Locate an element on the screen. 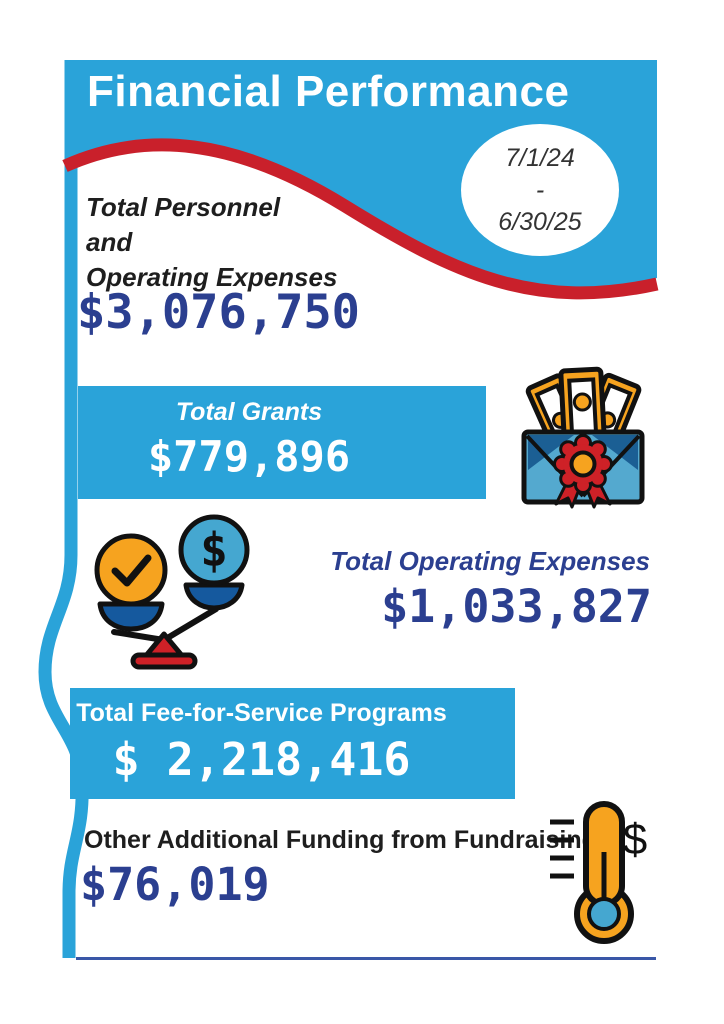  fee-for-service-amount: $ 2,218,416 is located at coordinates (261, 759).